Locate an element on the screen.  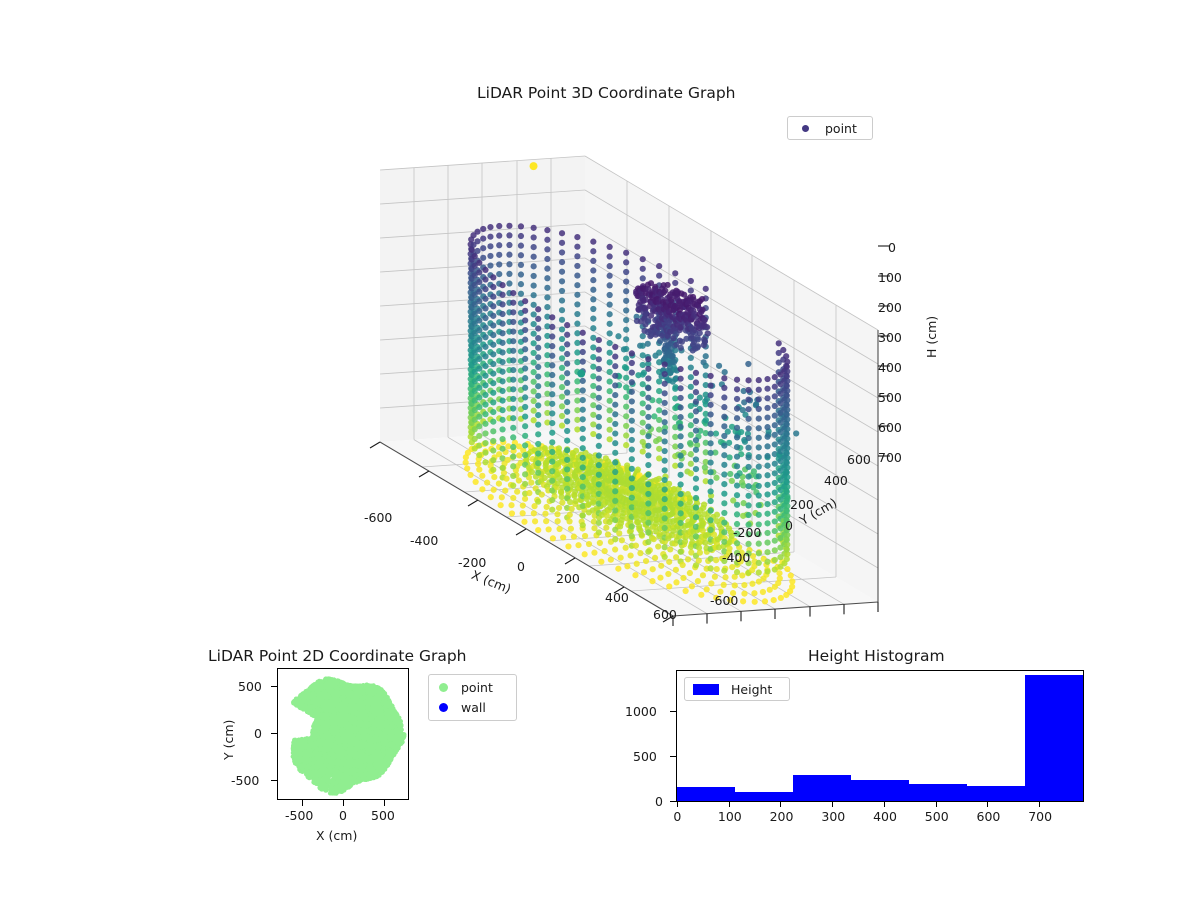
plot3d-ytick-5: 400 is located at coordinates (836, 480).